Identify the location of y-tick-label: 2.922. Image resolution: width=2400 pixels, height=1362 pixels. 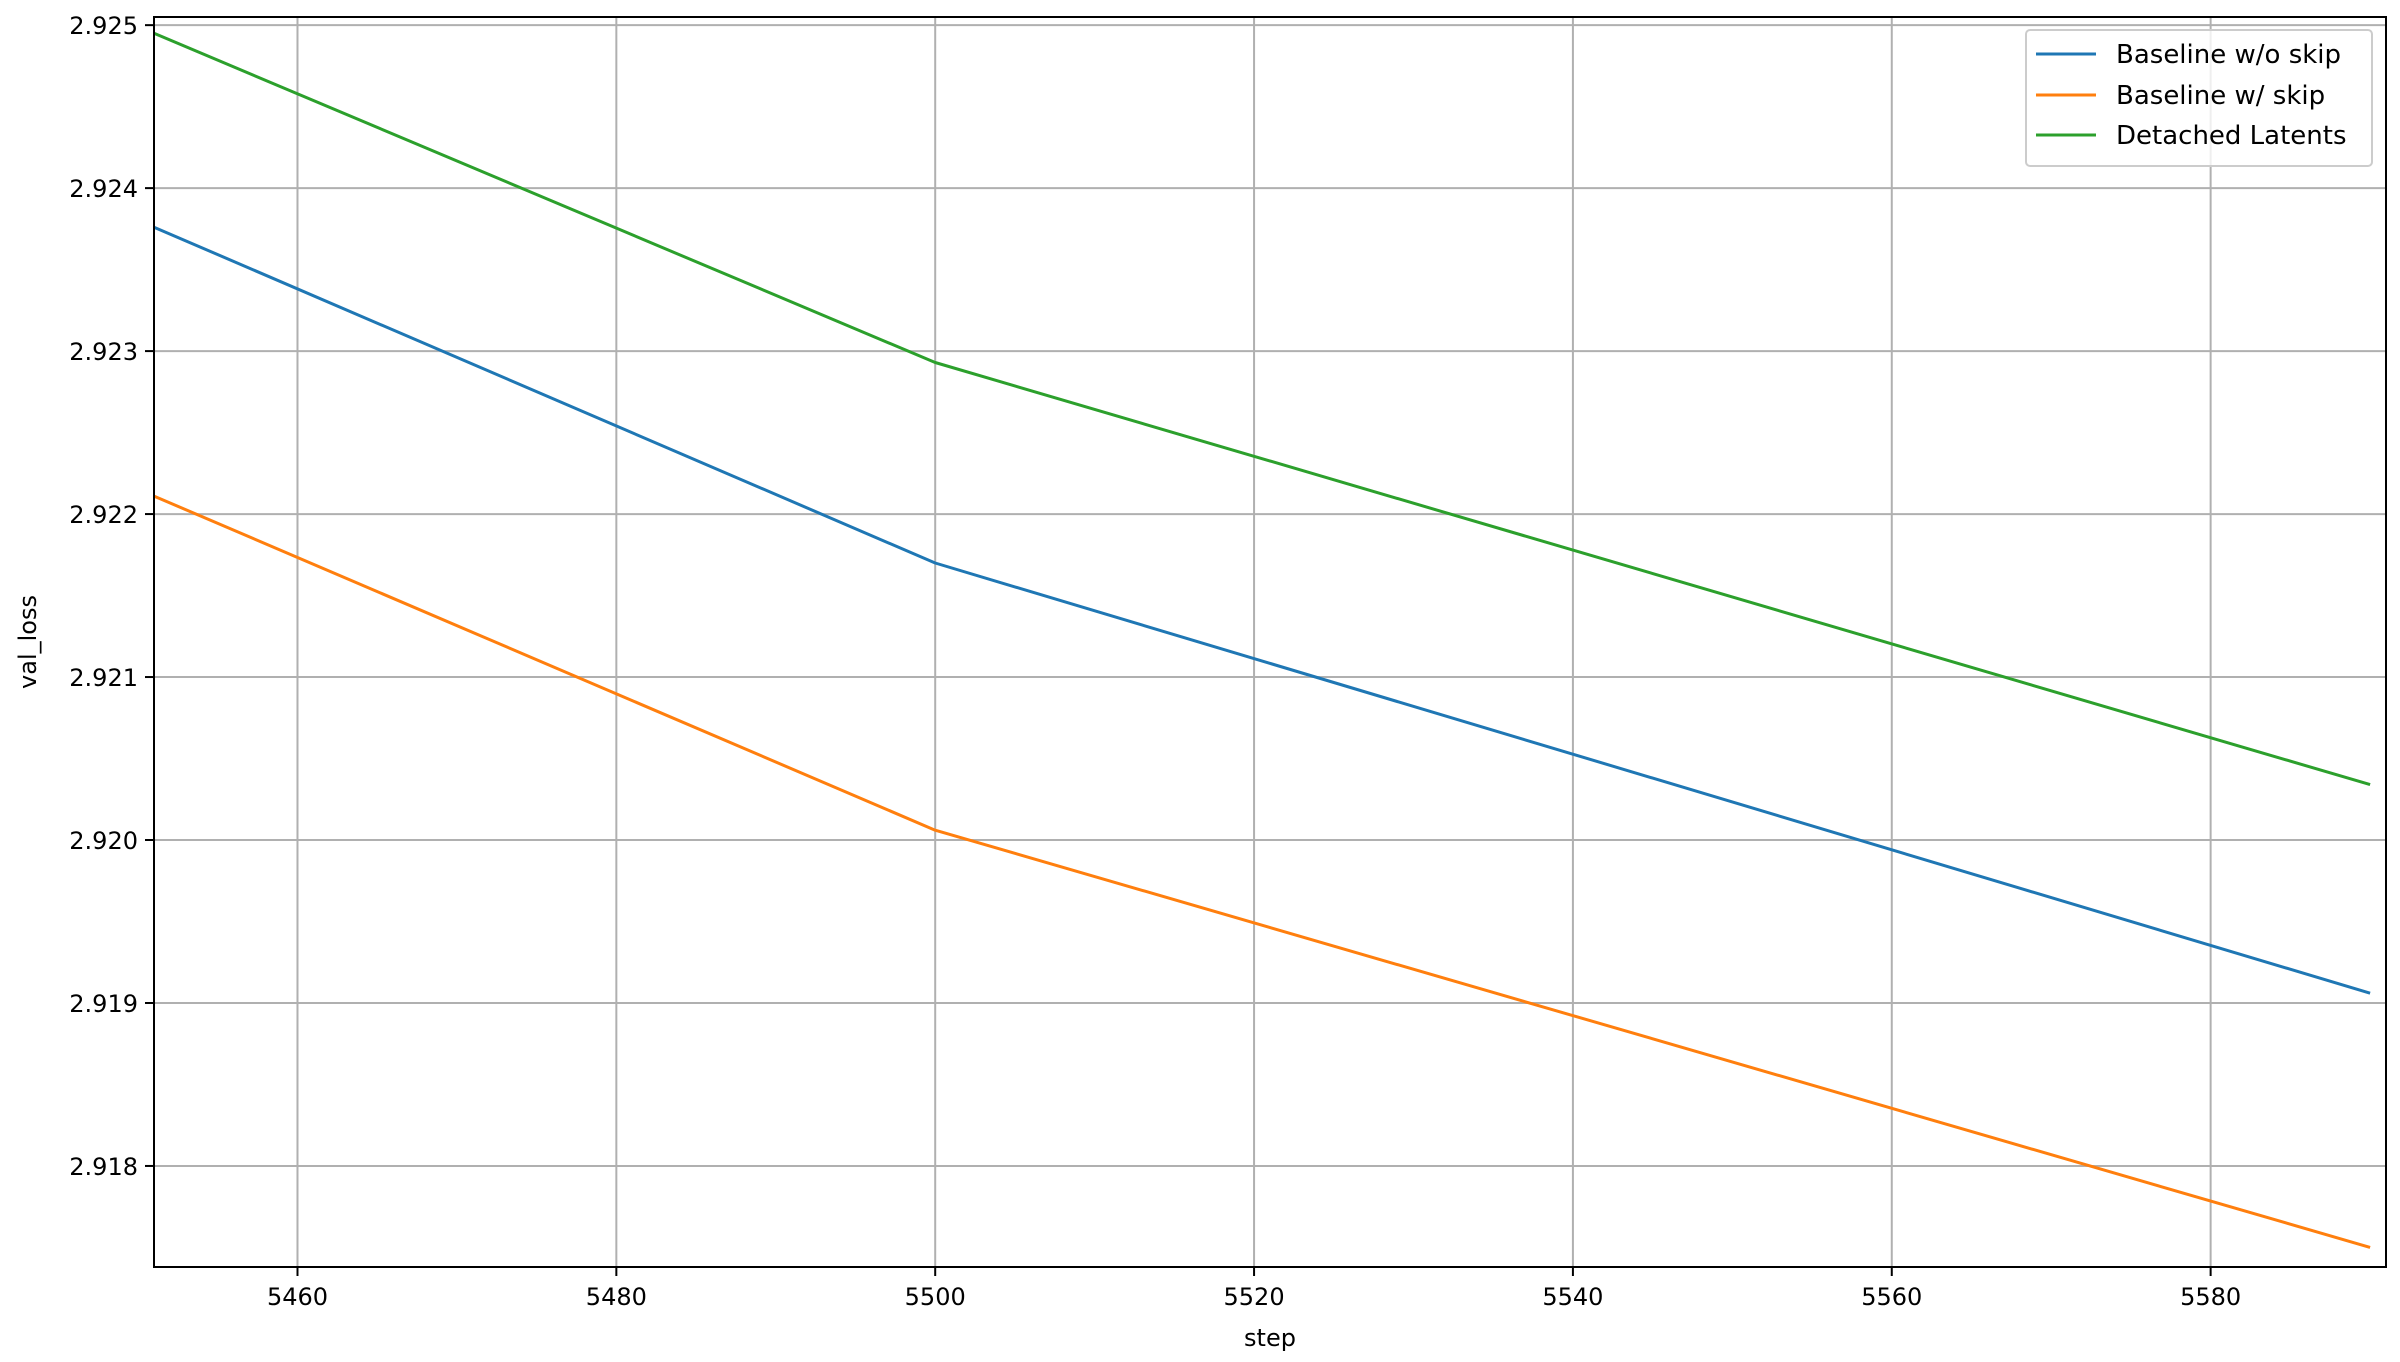
(103, 515).